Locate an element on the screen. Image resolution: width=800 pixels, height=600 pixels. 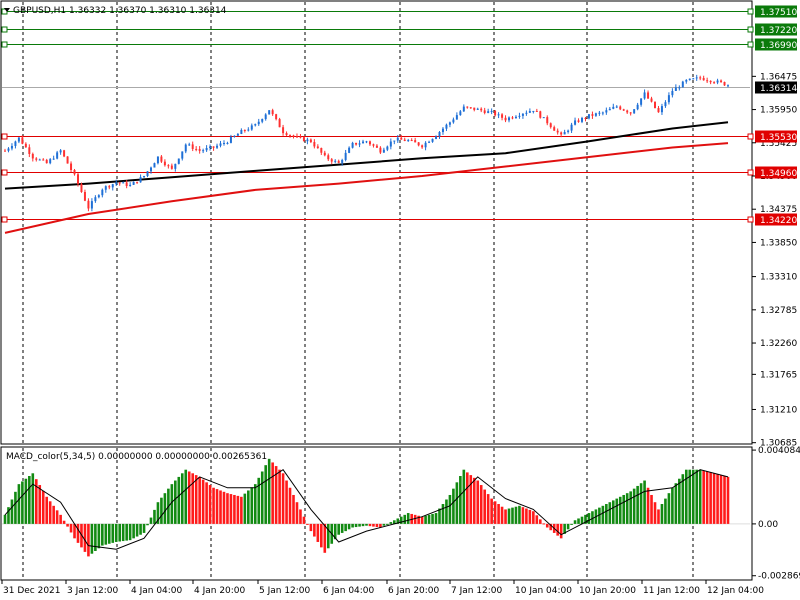
time-tick-label: 7 Jan 12:00 is located at coordinates (477, 591).